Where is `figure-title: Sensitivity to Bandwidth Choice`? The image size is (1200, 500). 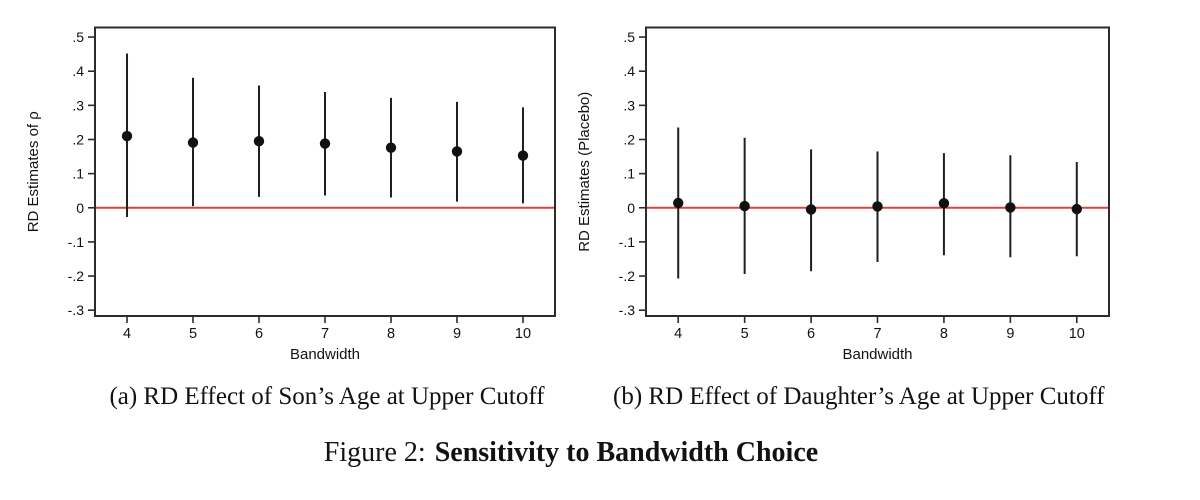 figure-title: Sensitivity to Bandwidth Choice is located at coordinates (626, 452).